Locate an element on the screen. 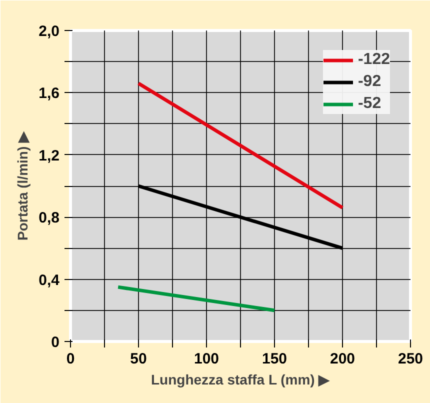 This screenshot has height=403, width=430. y-tick-label: 2,0 is located at coordinates (49, 31).